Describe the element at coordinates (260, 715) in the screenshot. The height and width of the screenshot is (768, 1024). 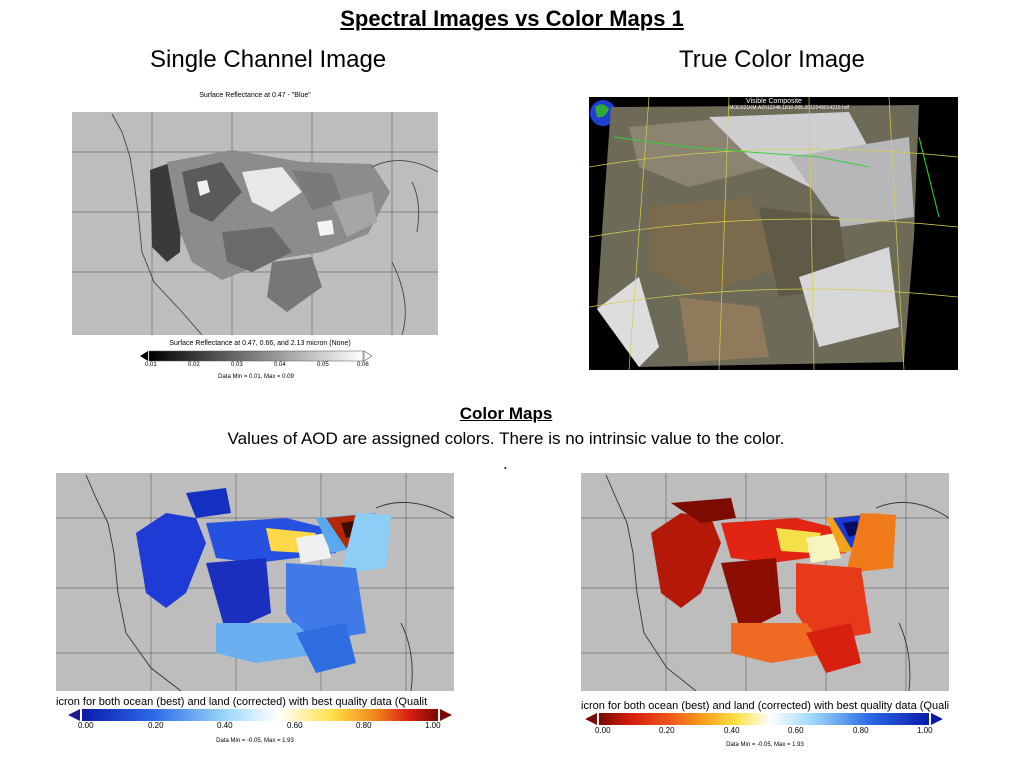
I see `aod-blue-colorbar` at that location.